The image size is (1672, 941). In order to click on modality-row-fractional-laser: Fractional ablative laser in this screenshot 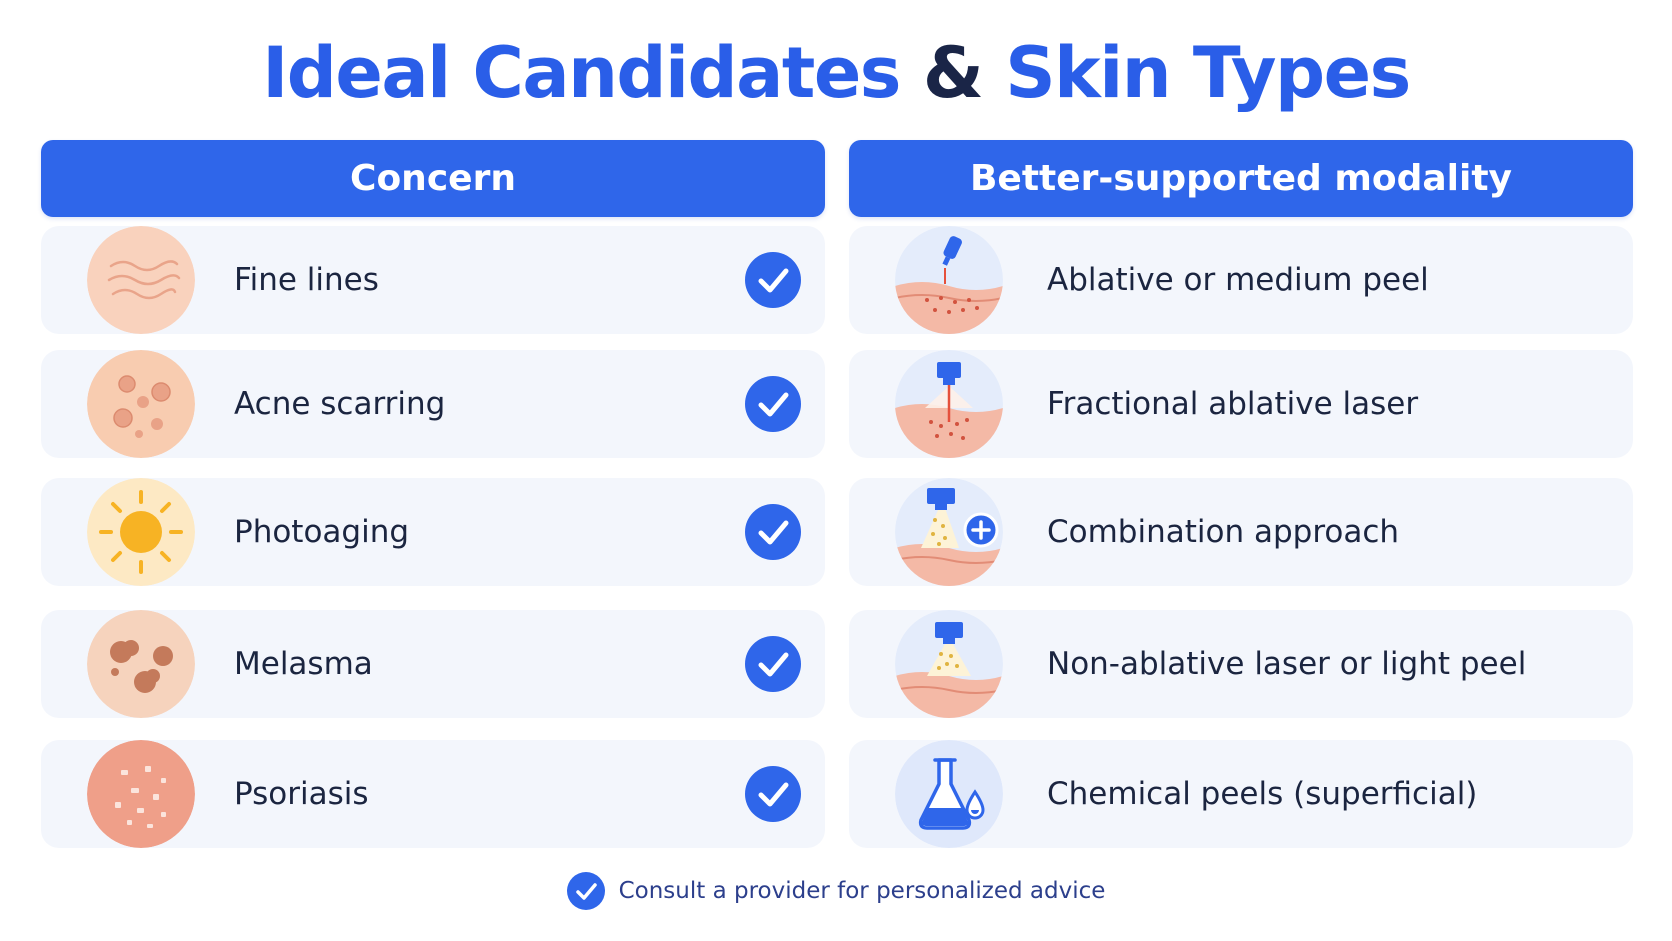, I will do `click(1241, 404)`.